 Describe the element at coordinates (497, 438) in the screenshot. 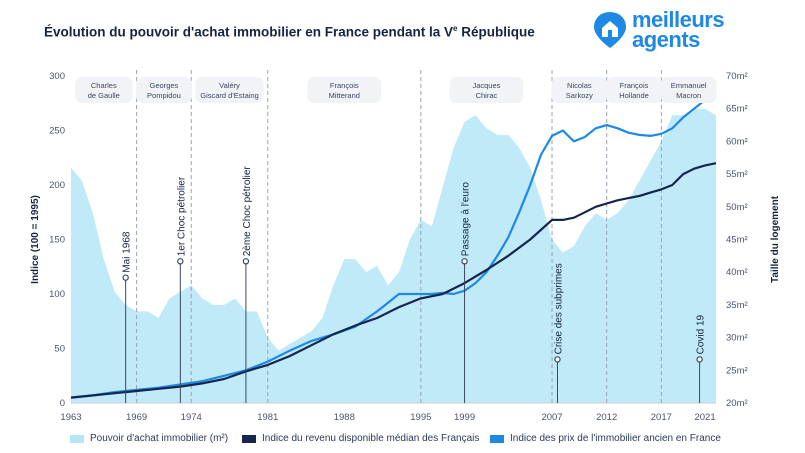

I see `legend-swatch-price` at that location.